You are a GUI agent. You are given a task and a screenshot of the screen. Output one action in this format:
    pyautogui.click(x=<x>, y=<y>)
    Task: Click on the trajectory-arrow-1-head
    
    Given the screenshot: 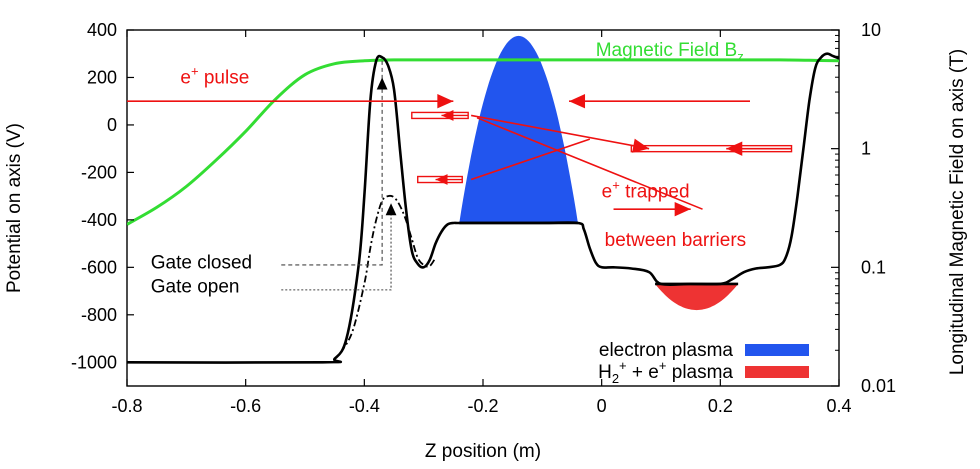 What is the action you would take?
    pyautogui.click(x=641, y=145)
    